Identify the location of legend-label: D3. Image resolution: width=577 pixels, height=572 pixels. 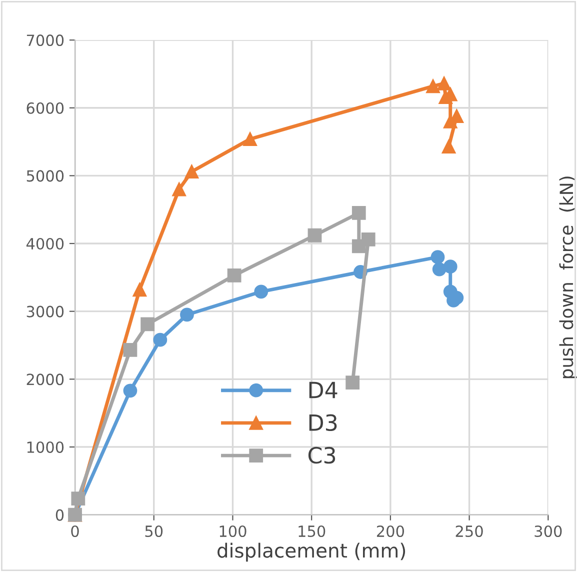
(323, 423).